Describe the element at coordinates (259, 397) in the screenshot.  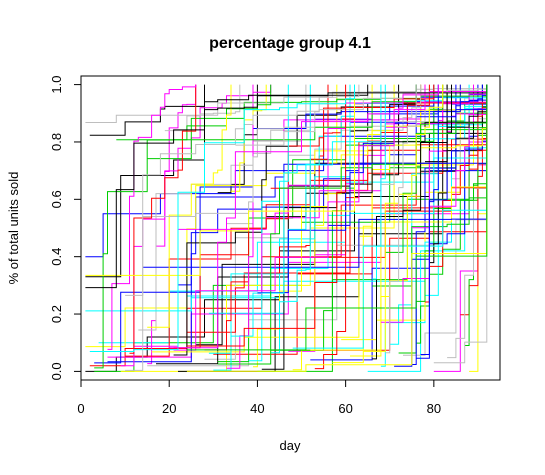
I see `x-axis: 0 20 40 60 80` at that location.